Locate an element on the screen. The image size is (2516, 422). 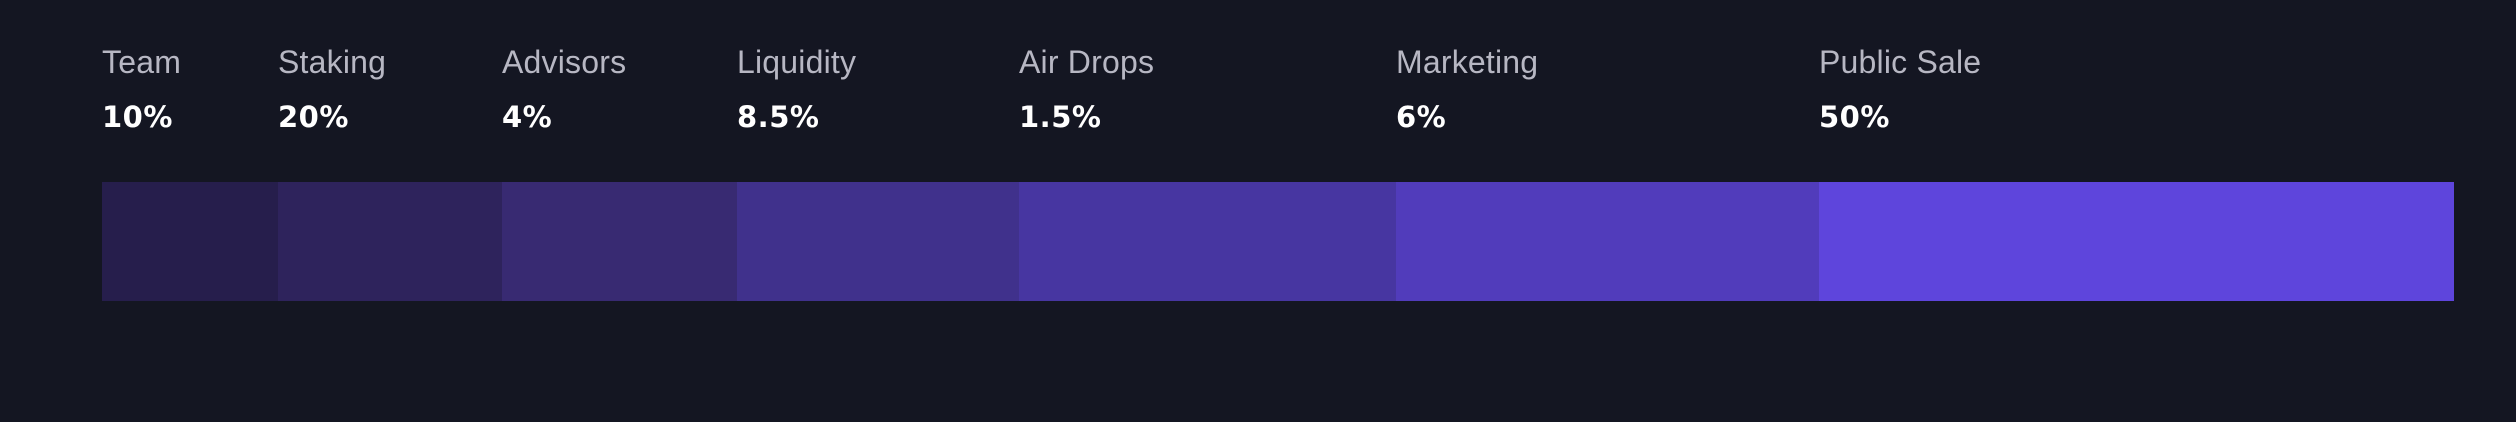
segment-bar-staking is located at coordinates (390, 241).